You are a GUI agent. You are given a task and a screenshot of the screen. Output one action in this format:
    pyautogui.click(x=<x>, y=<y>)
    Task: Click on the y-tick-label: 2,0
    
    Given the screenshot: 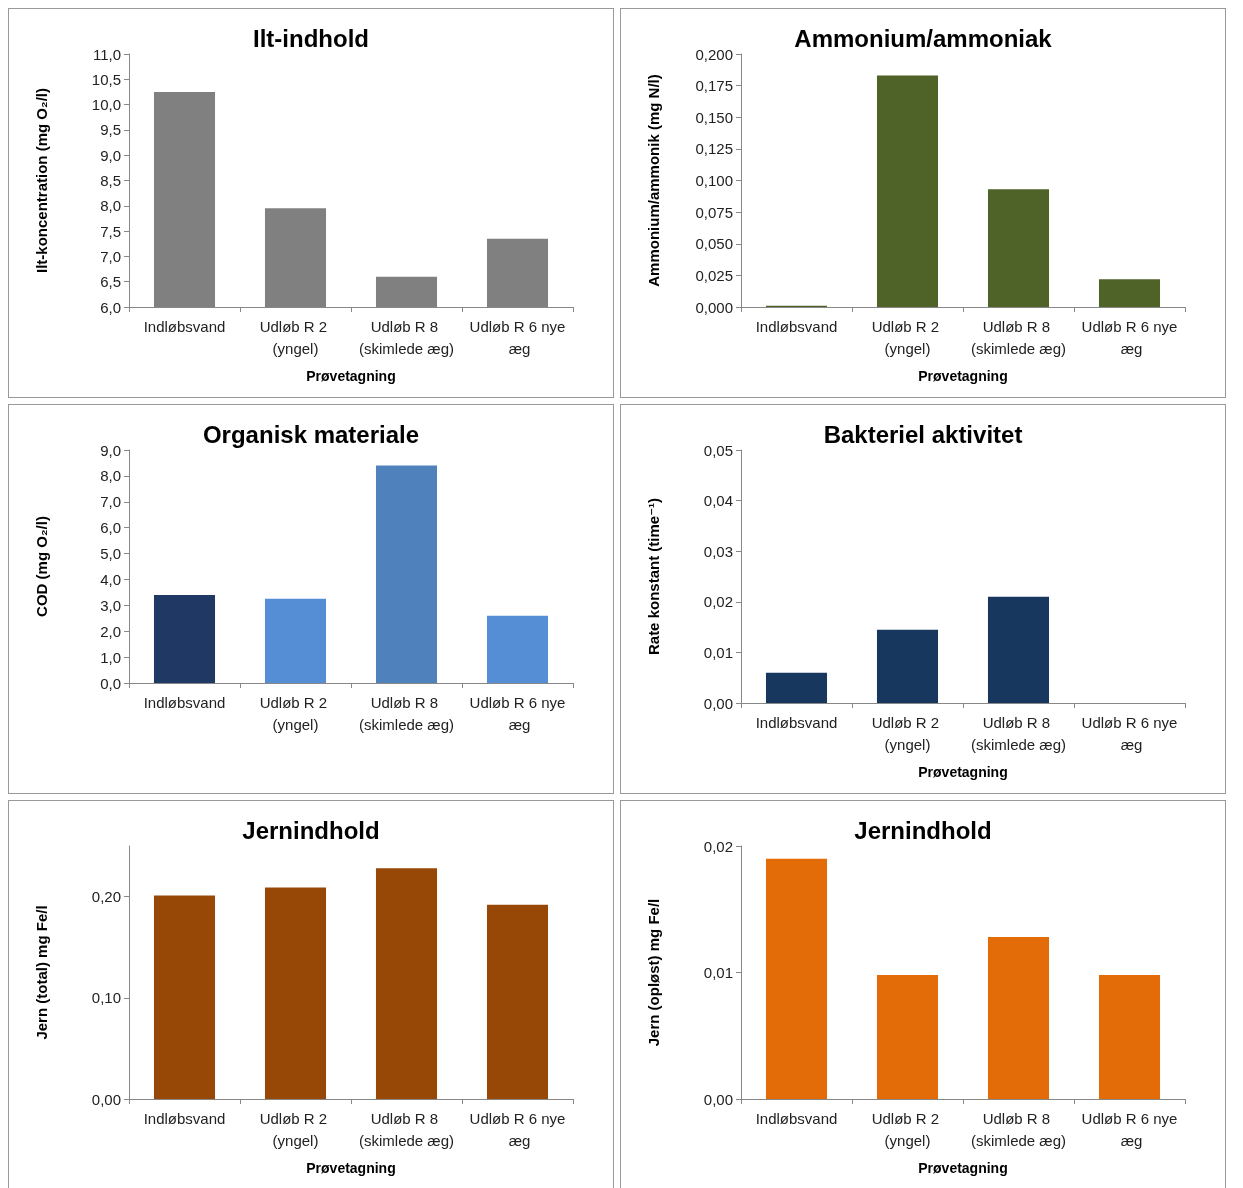 What is the action you would take?
    pyautogui.click(x=110, y=631)
    